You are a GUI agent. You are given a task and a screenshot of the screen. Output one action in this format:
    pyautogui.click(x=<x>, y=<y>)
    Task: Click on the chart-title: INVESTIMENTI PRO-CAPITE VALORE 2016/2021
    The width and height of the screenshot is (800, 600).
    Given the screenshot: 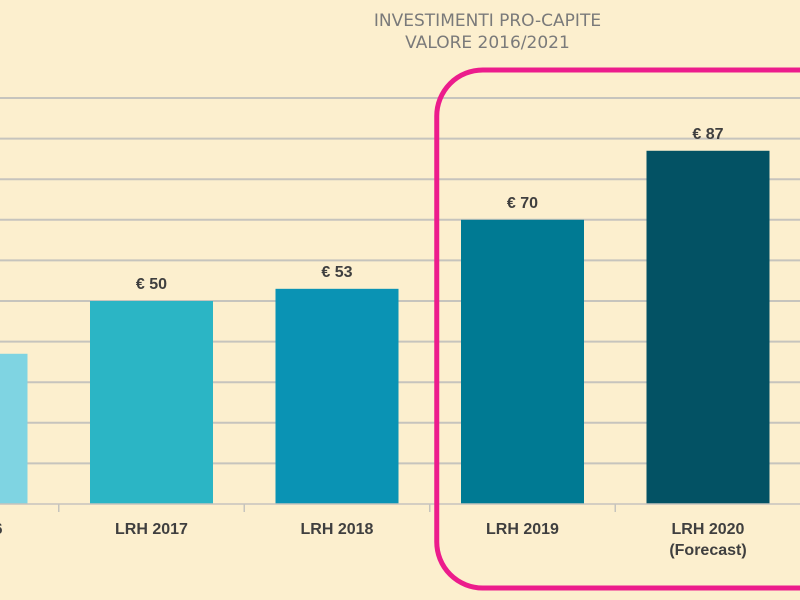 What is the action you would take?
    pyautogui.click(x=400, y=32)
    